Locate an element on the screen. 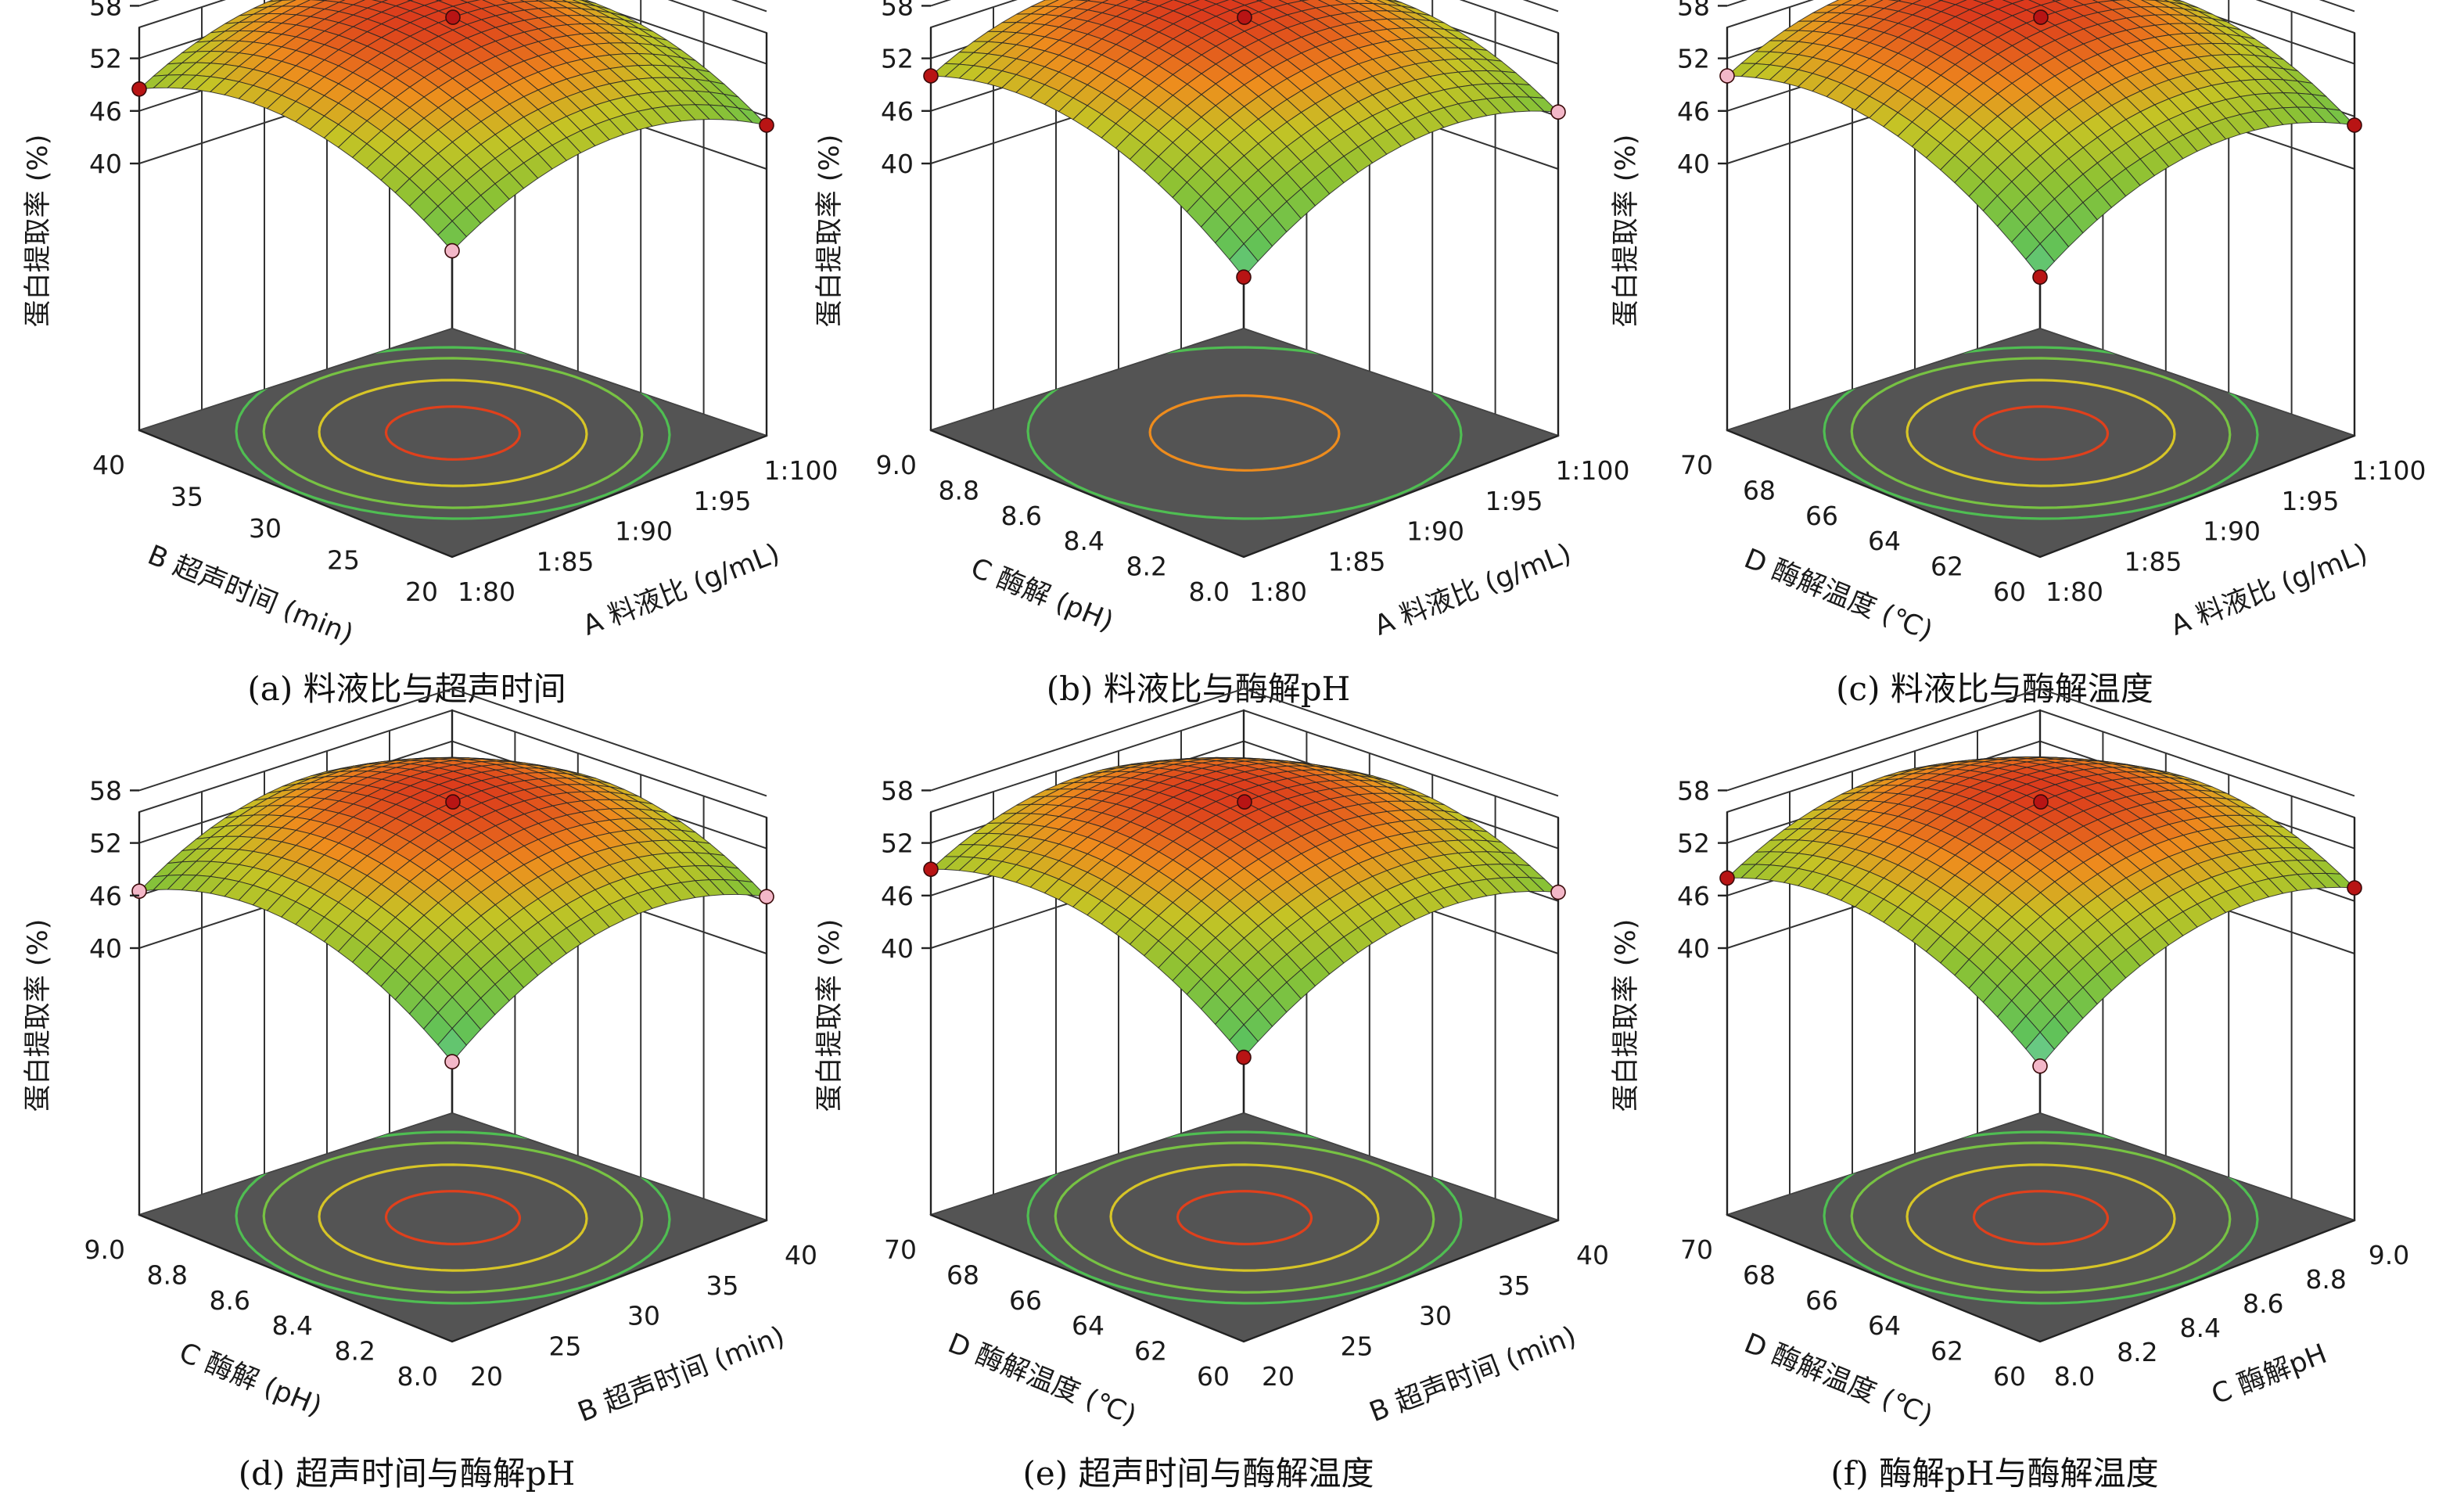  z-tick-label: 46 is located at coordinates (106, 896).